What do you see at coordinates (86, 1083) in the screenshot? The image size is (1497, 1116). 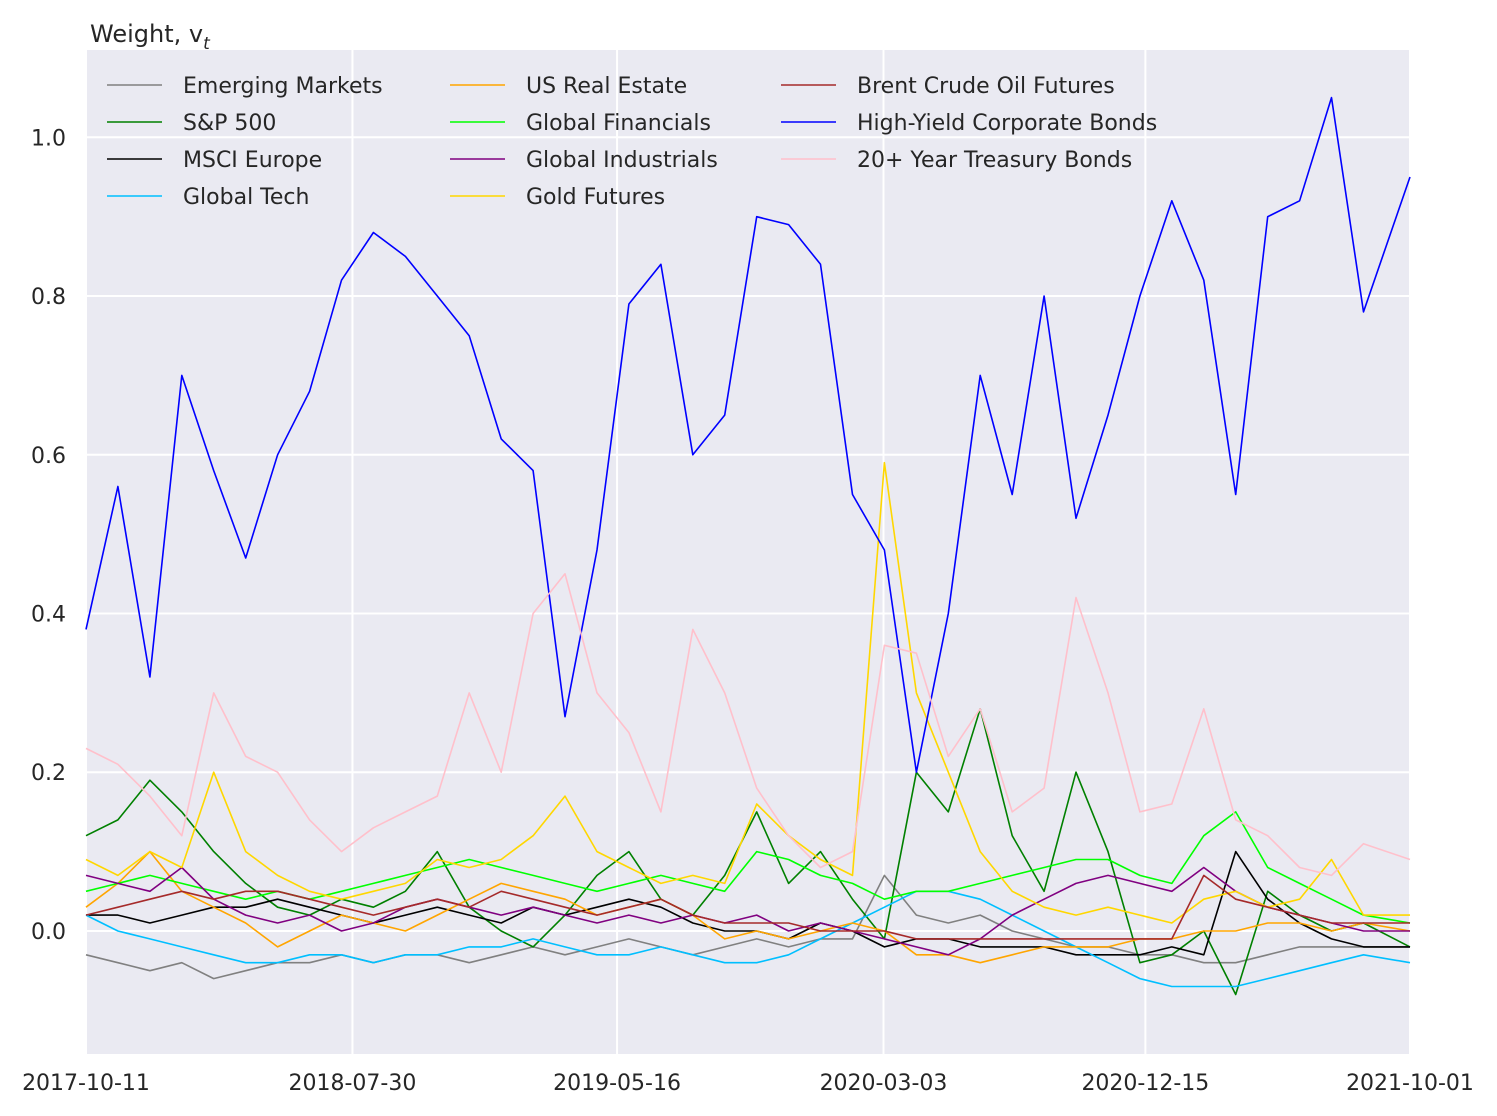 I see `x-tick-label: 2017-10-11` at bounding box center [86, 1083].